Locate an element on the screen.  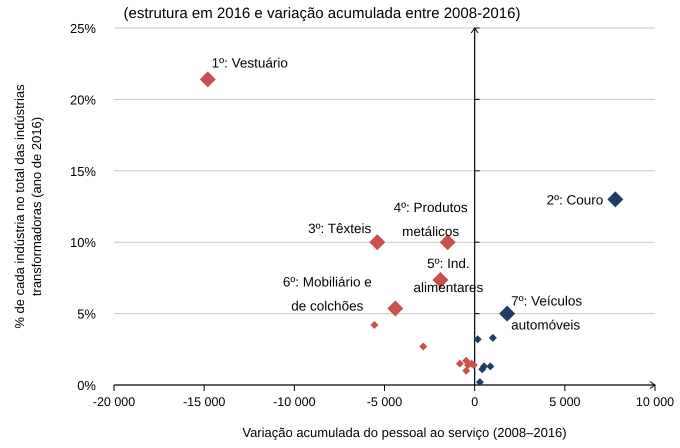
y-axis-title: % de cada indústria no total das indústrias transformadoras (ano de 2016) is located at coordinates (28, 206).